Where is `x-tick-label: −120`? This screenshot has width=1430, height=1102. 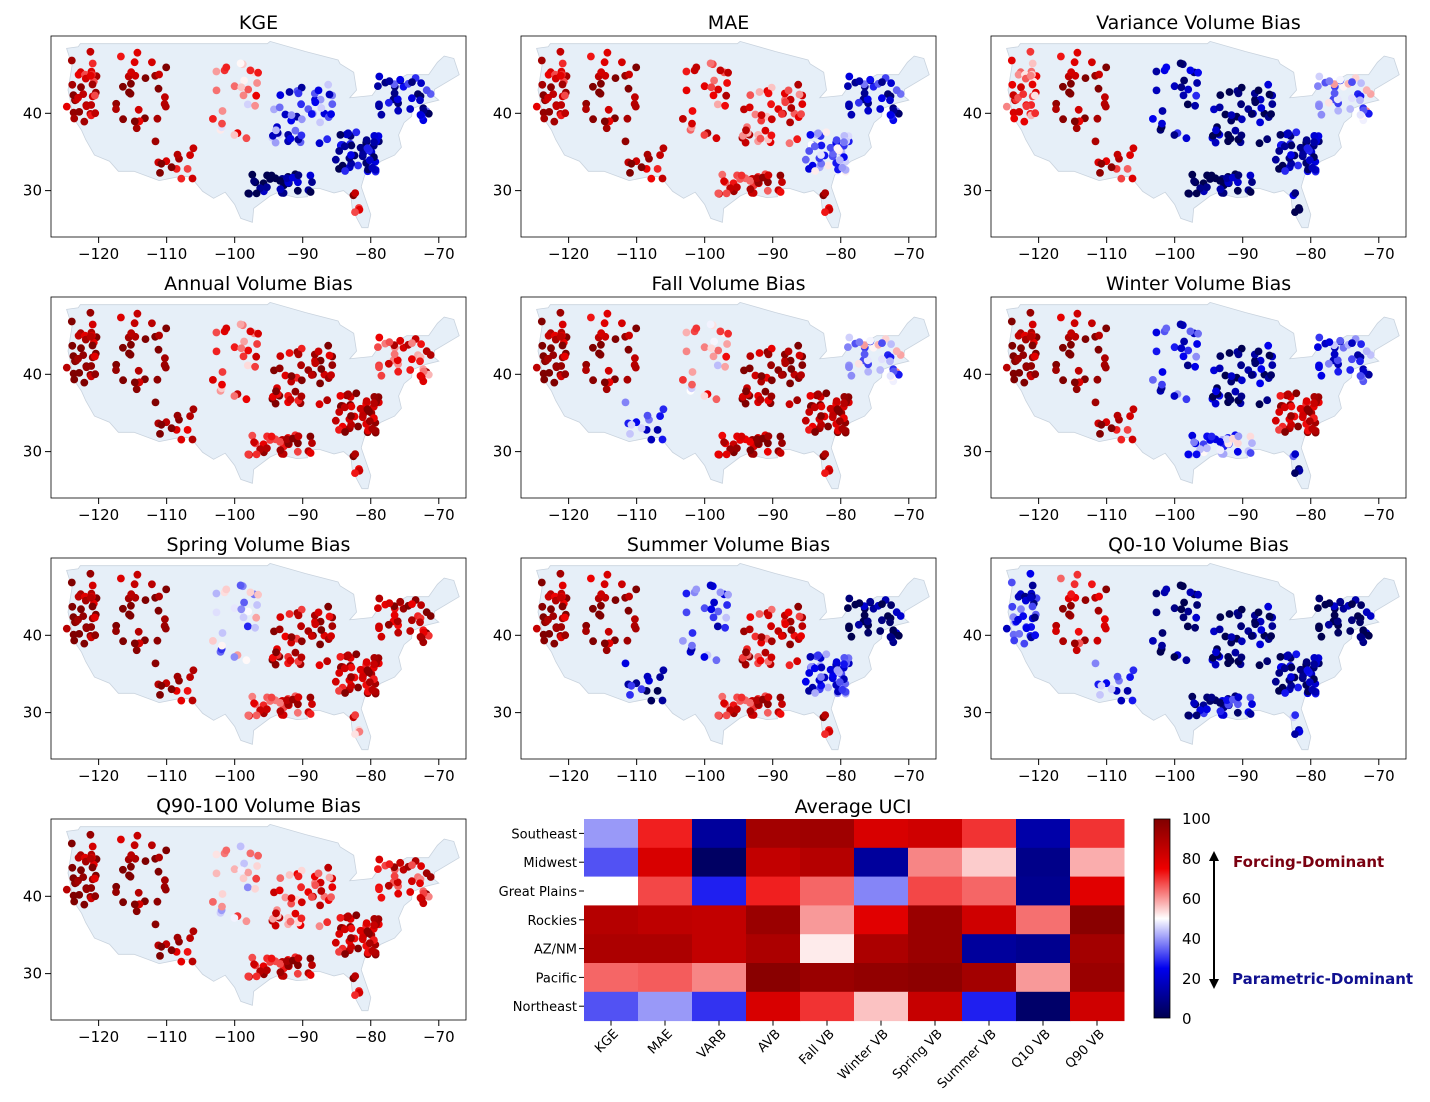 x-tick-label: −120 is located at coordinates (568, 515).